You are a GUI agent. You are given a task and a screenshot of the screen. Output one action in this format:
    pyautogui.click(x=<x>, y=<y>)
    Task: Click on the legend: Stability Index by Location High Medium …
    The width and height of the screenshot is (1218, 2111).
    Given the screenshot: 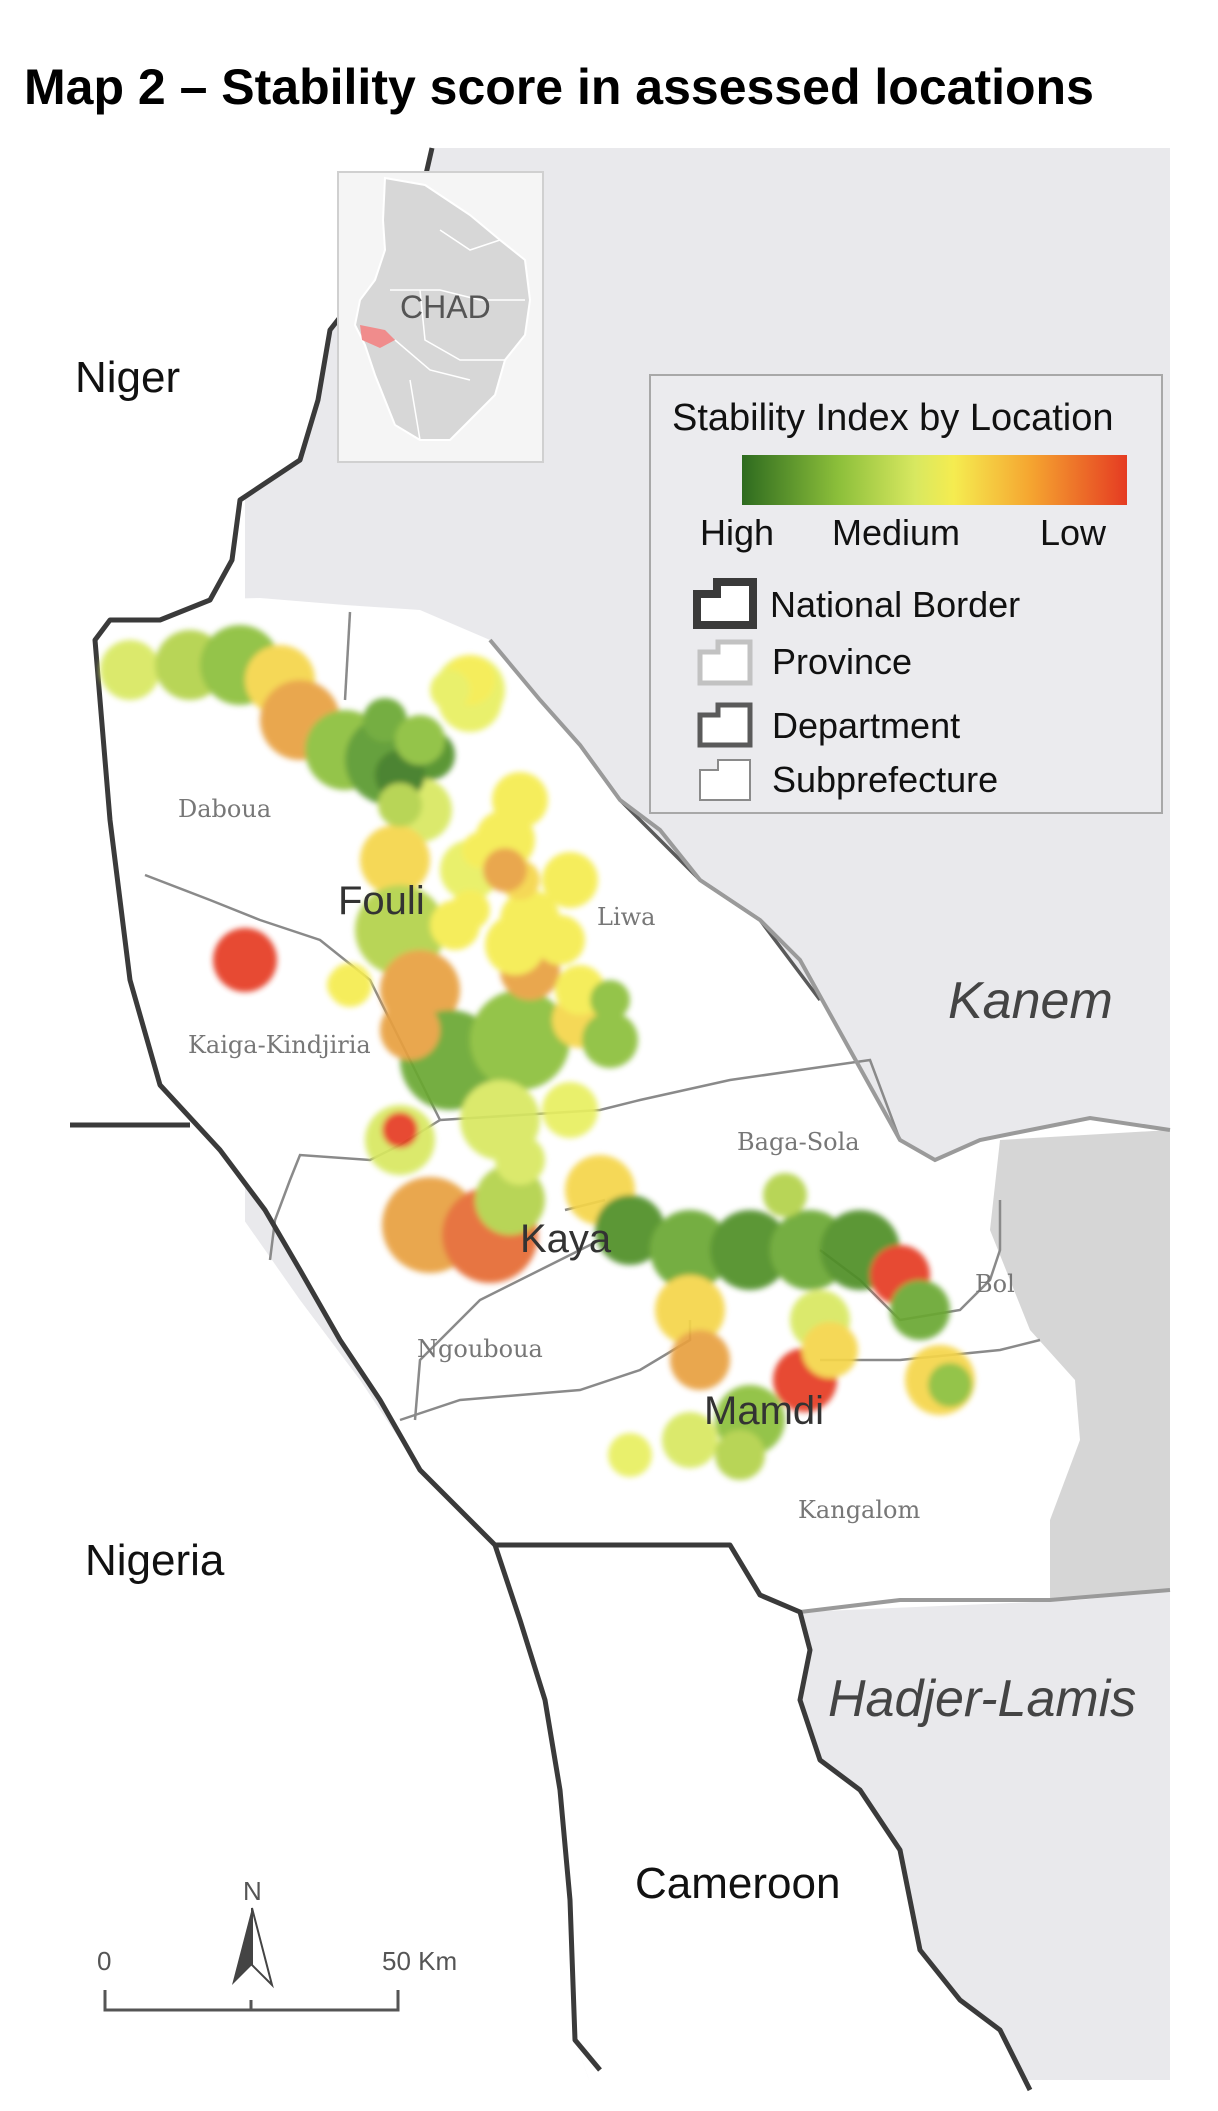 What is the action you would take?
    pyautogui.click(x=906, y=594)
    